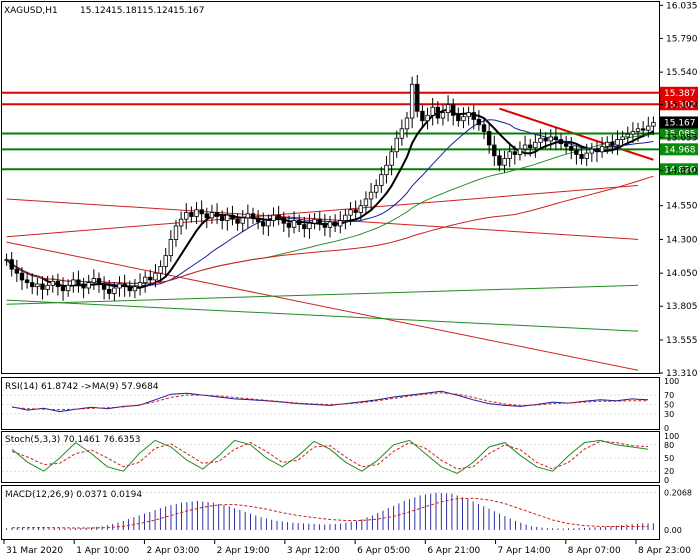 Image resolution: width=700 pixels, height=560 pixels. I want to click on time-tick-label: 3 Apr 12:00, so click(313, 551).